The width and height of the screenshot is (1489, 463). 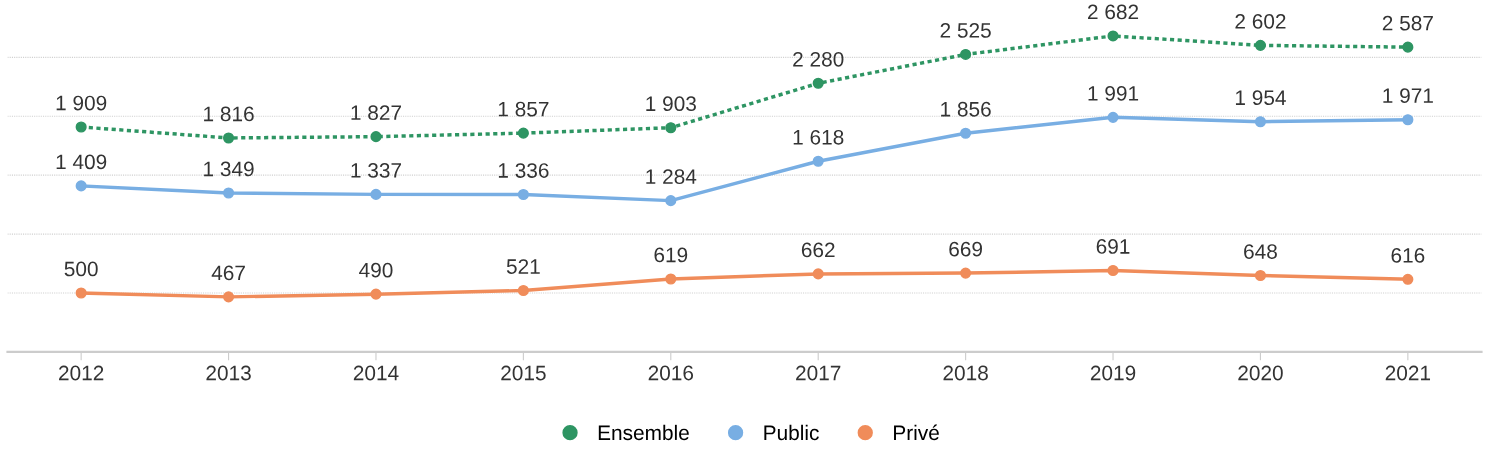 I want to click on x-tick-label: 2019, so click(x=1113, y=373).